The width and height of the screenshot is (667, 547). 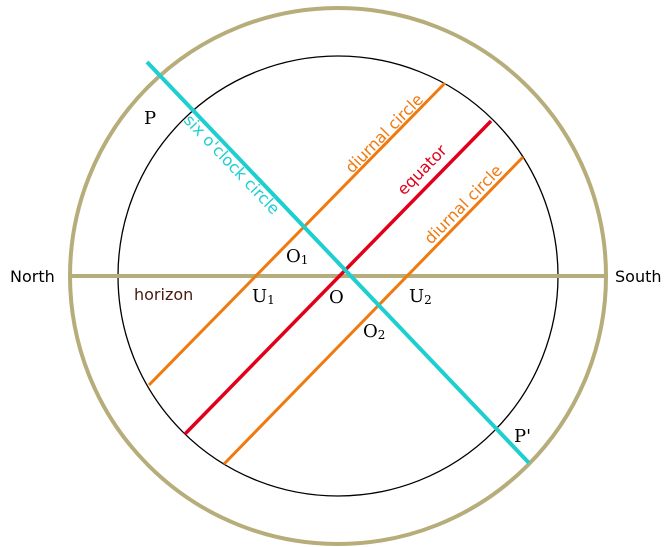 What do you see at coordinates (336, 297) in the screenshot?
I see `point-O-label: O` at bounding box center [336, 297].